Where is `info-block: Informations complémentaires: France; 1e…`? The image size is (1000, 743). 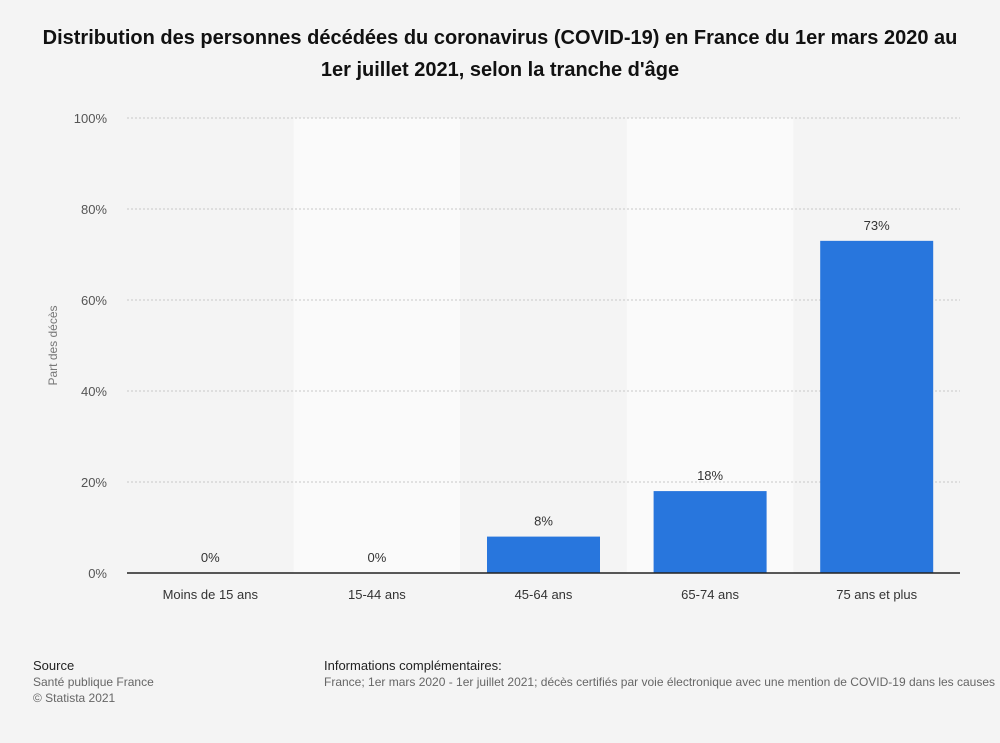 info-block: Informations complémentaires: France; 1e… is located at coordinates (662, 674).